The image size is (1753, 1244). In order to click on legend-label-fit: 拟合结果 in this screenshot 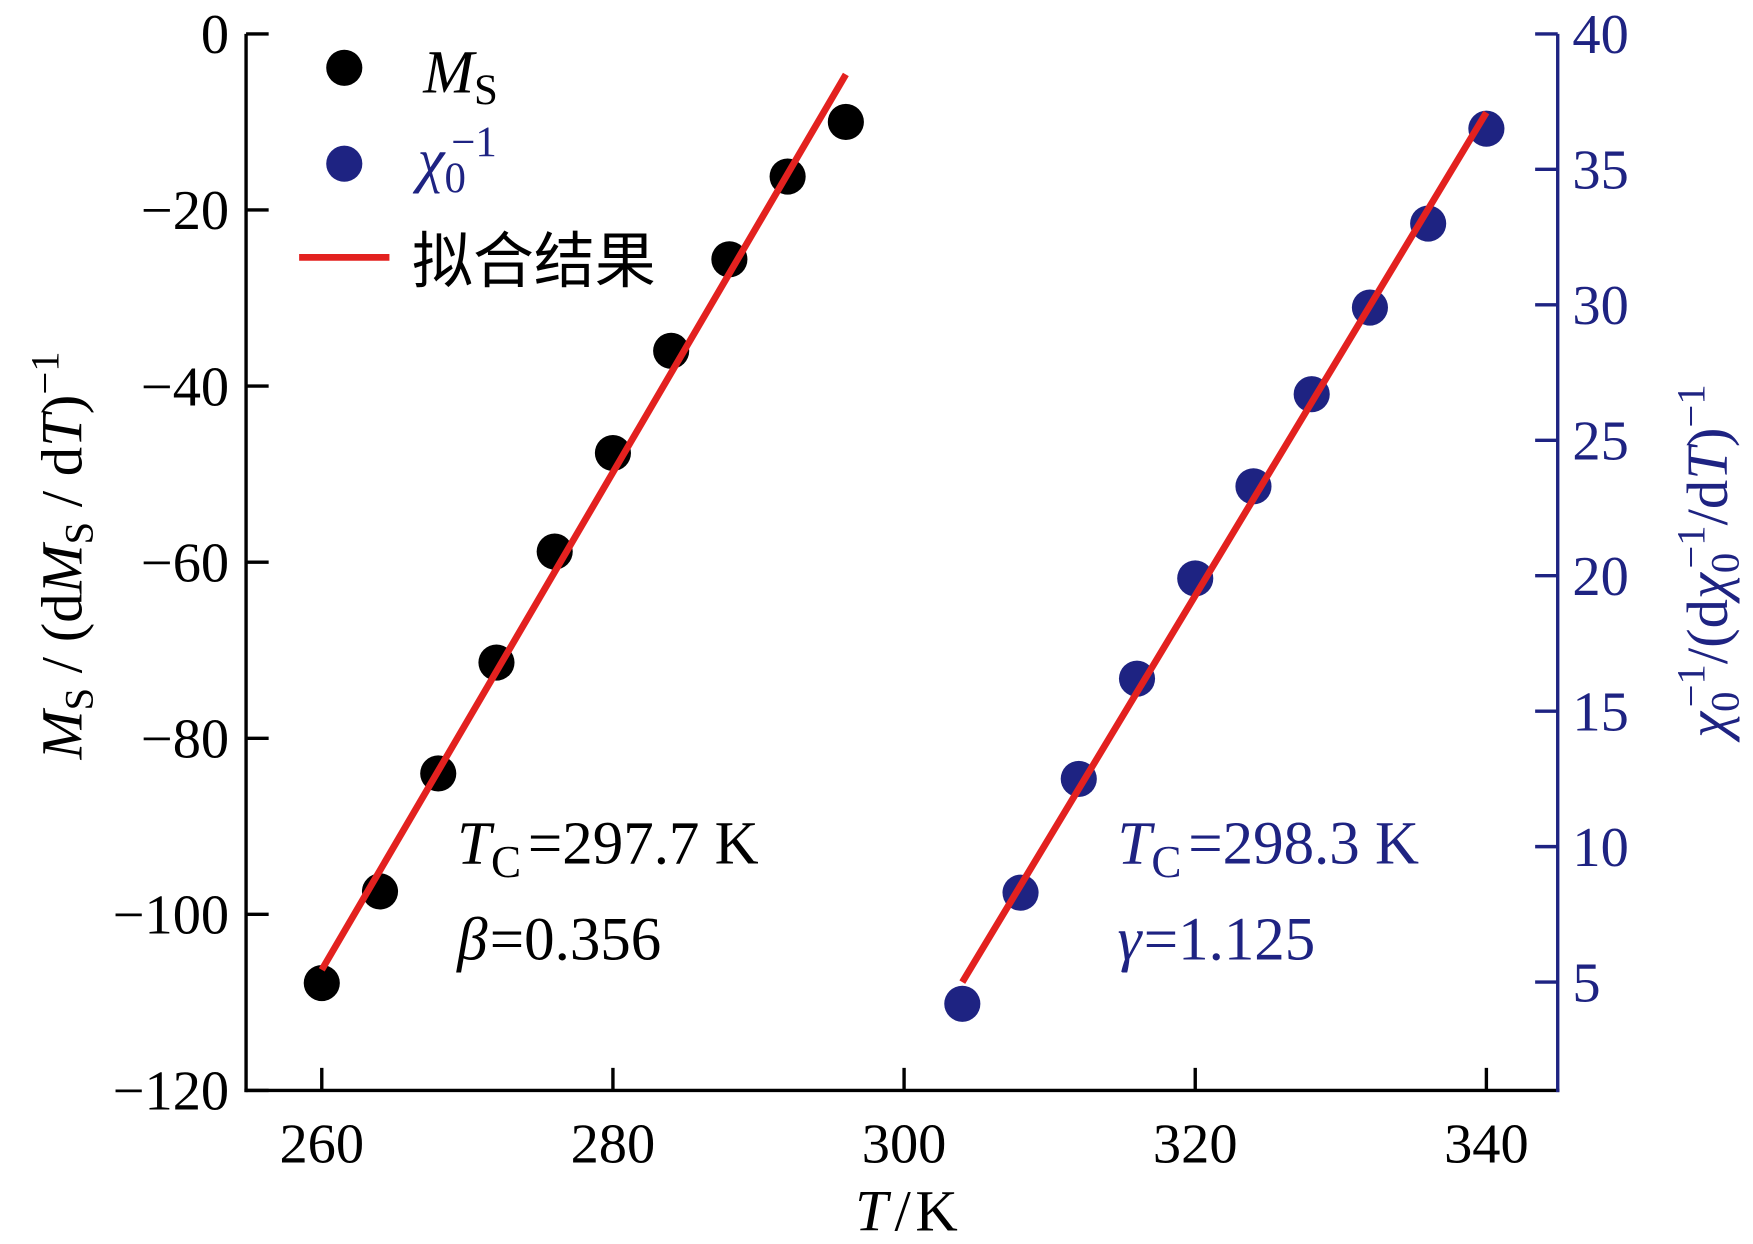, I will do `click(534, 262)`.